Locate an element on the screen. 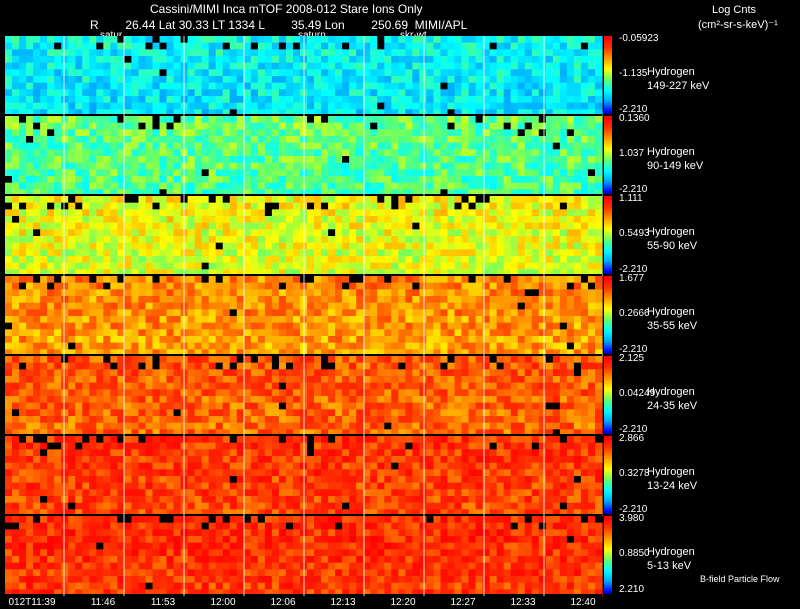  panel-energy-label: 149-227 keV is located at coordinates (678, 86).